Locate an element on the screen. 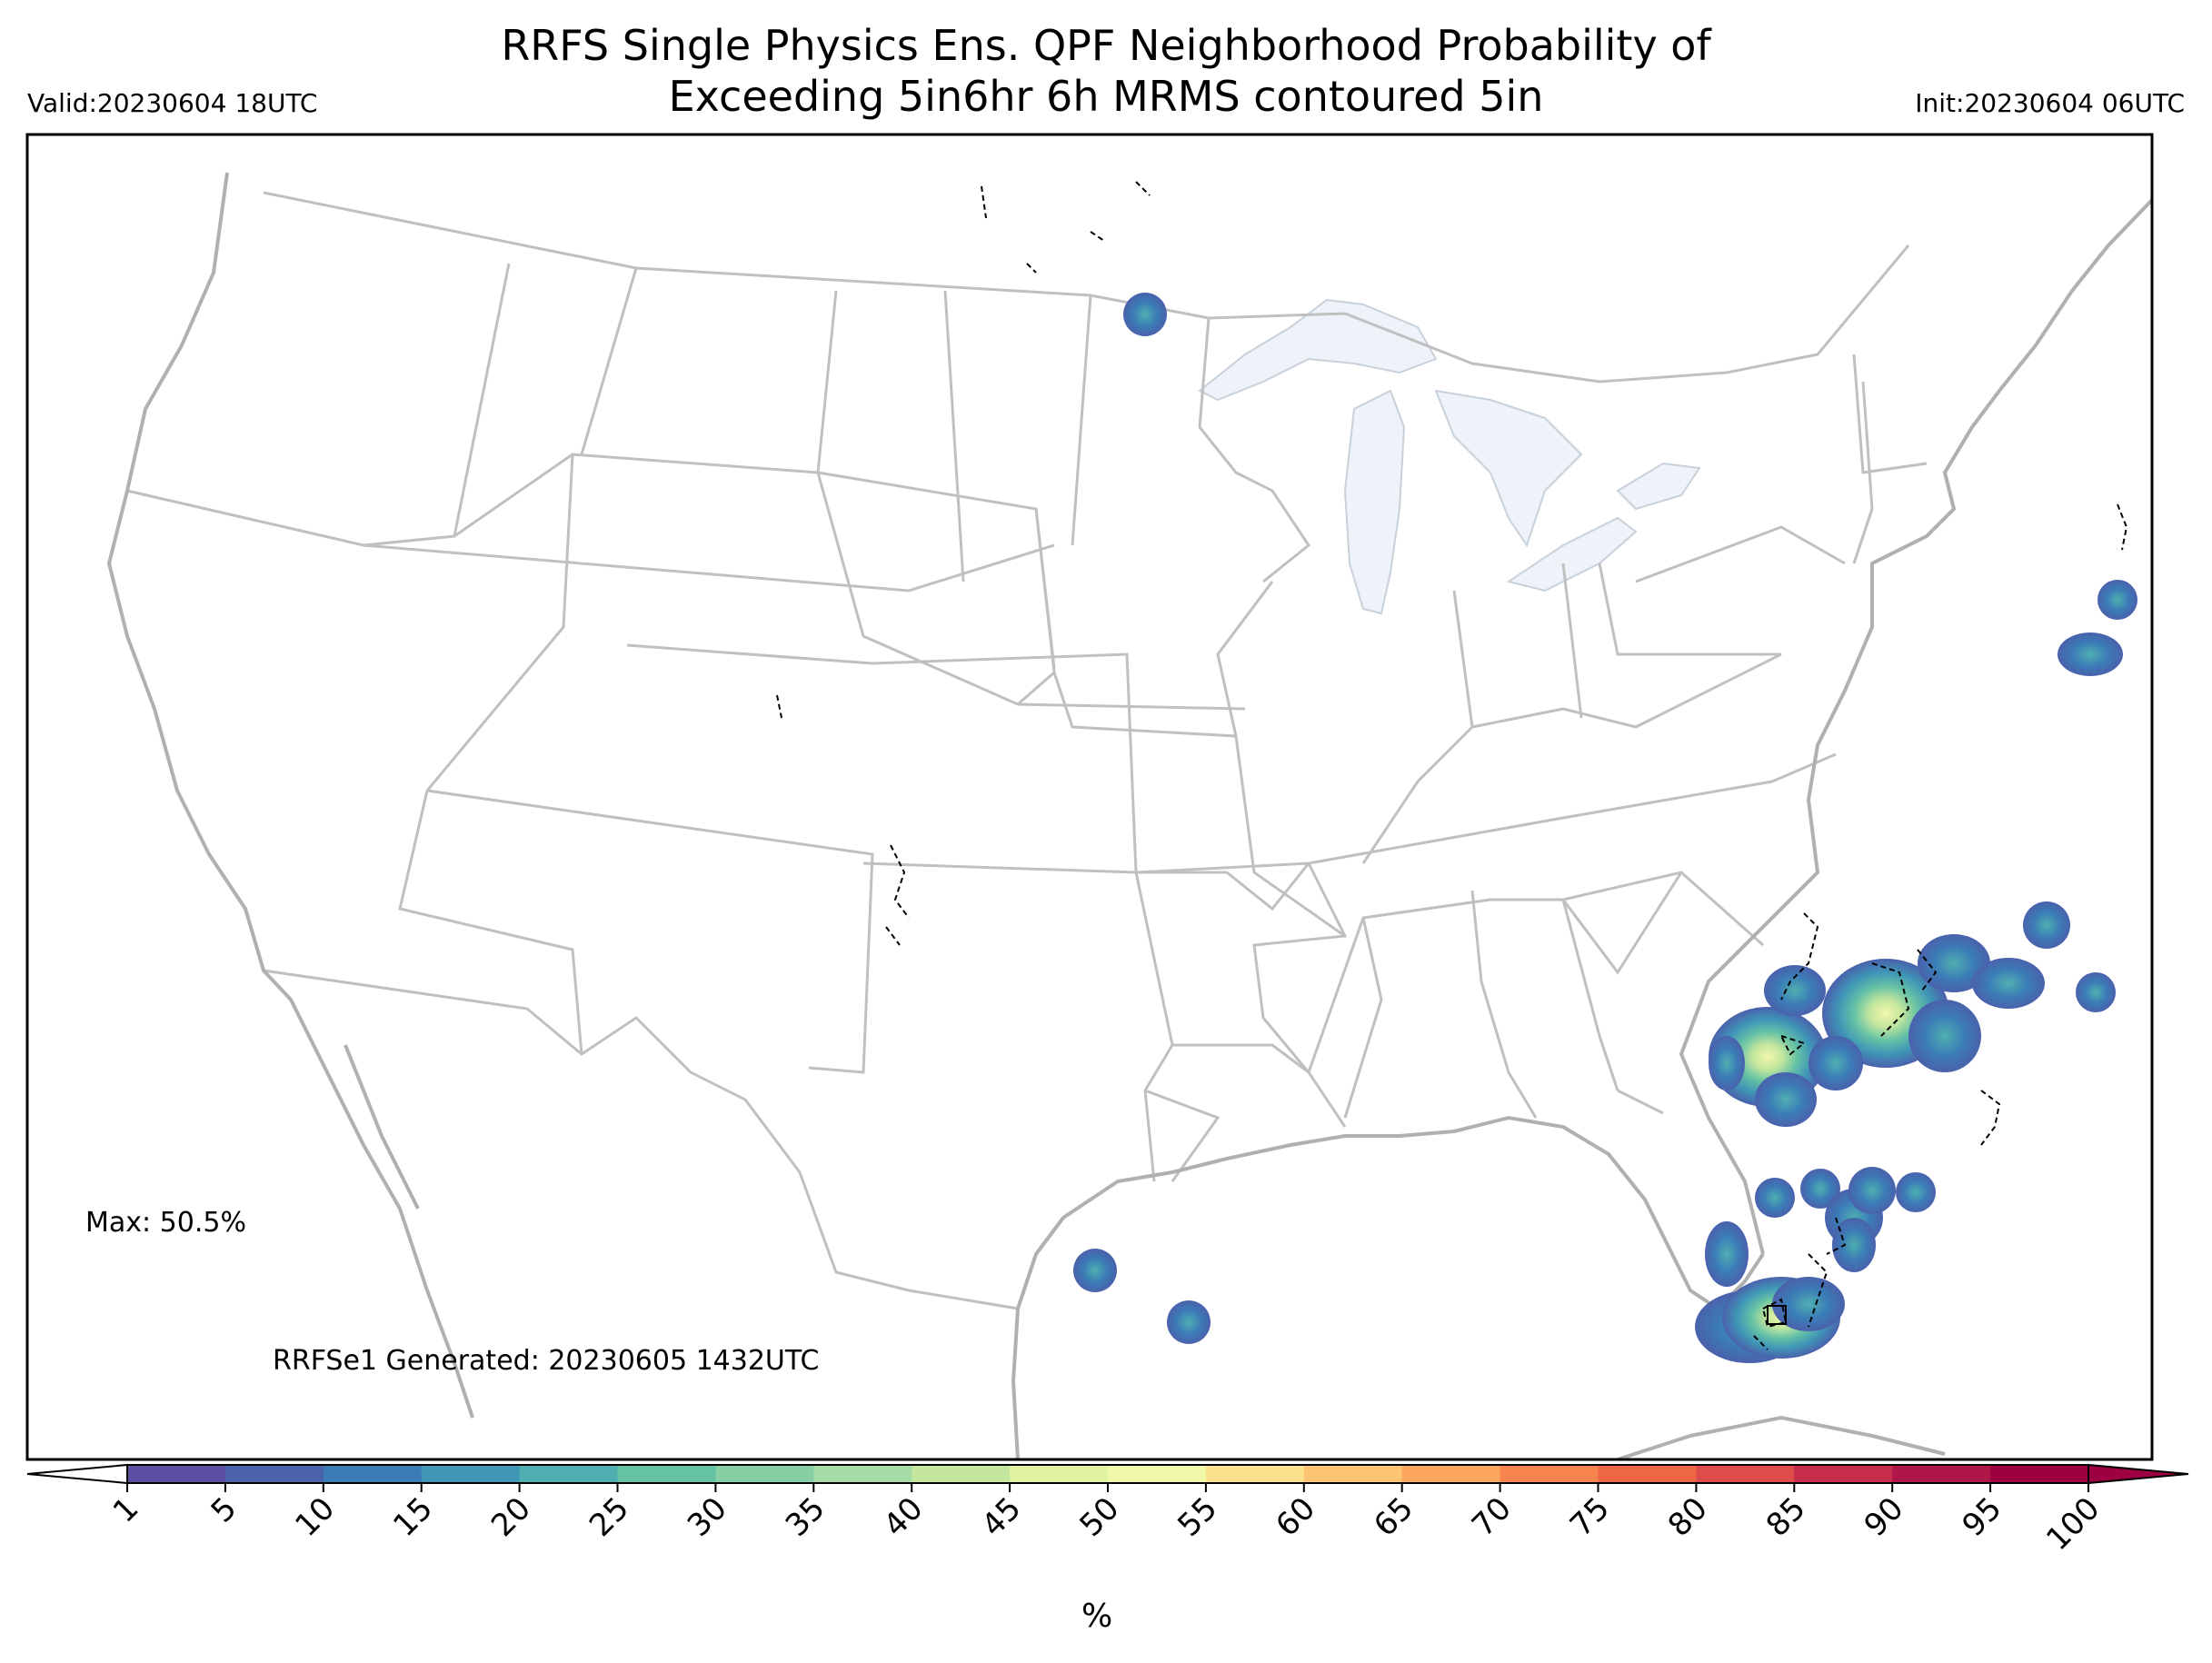  colorbar-tick-label: 45 is located at coordinates (1002, 1517).